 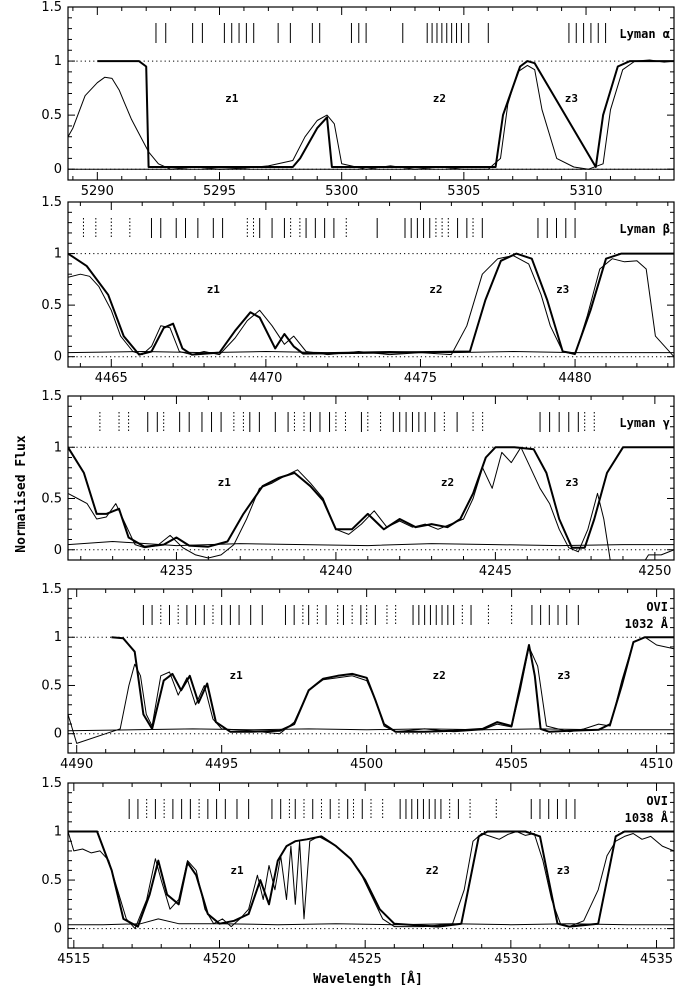 I want to click on x-tick-label: 4475, so click(x=420, y=378).